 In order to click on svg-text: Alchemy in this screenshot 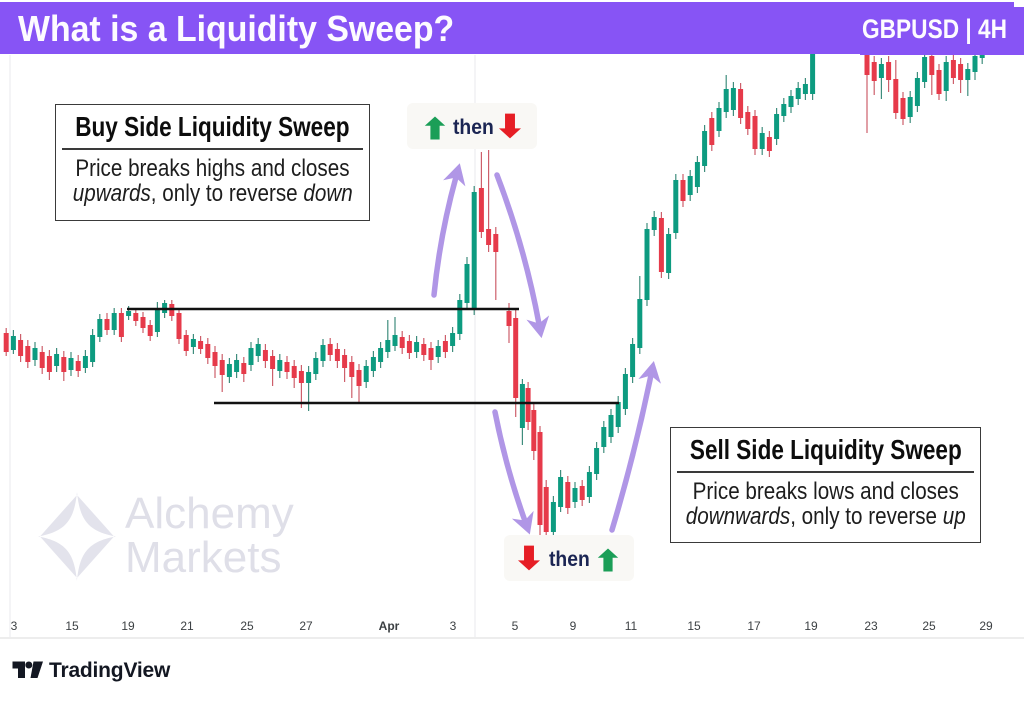, I will do `click(209, 513)`.